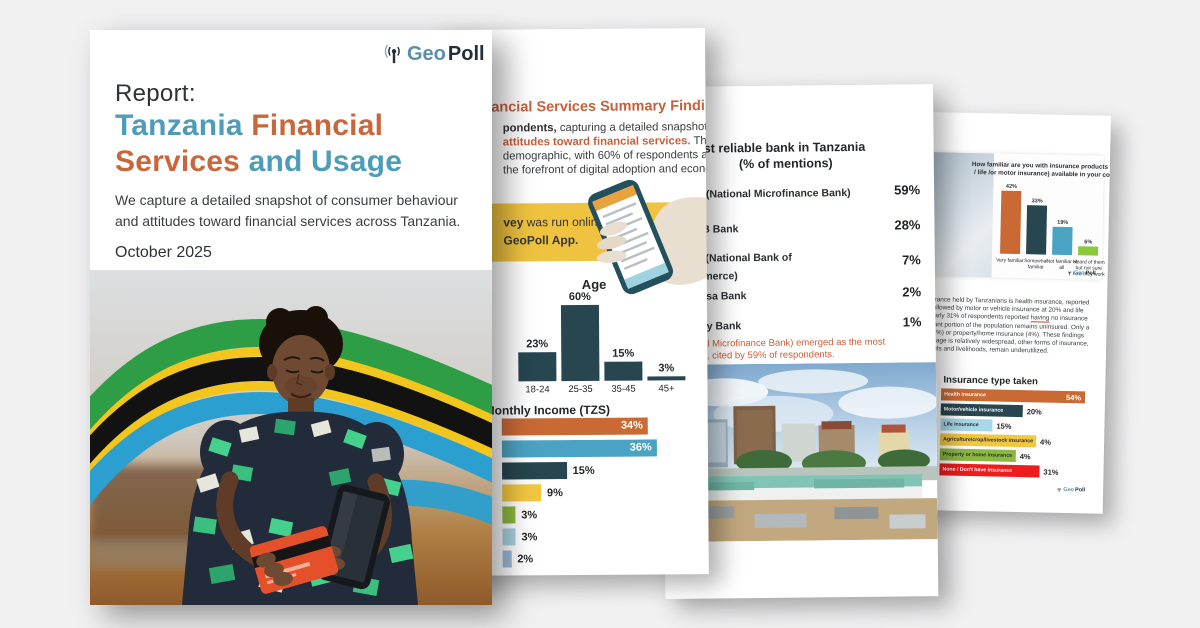  What do you see at coordinates (1063, 222) in the screenshot?
I see `bar-value: 19%` at bounding box center [1063, 222].